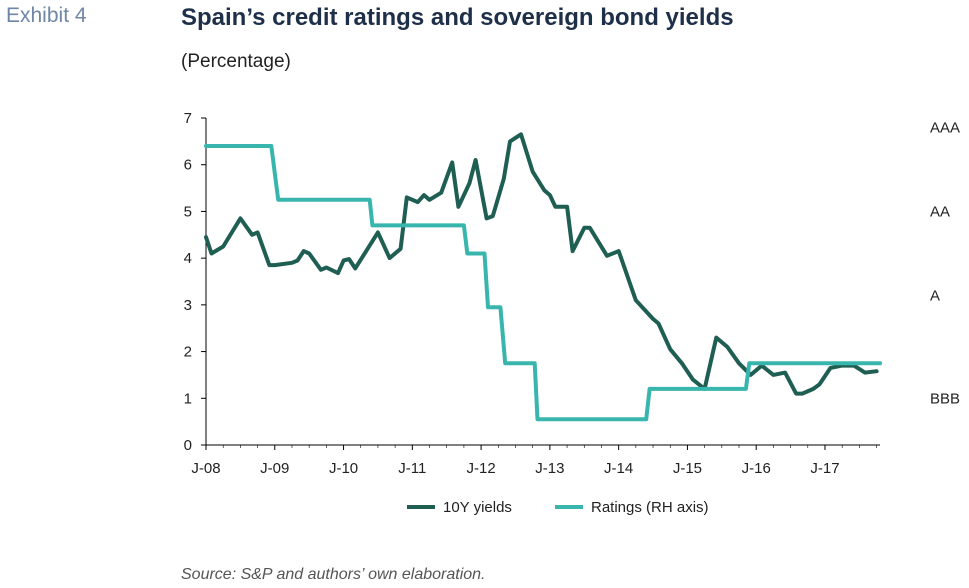  Describe the element at coordinates (940, 211) in the screenshot. I see `rating-label: AA` at that location.